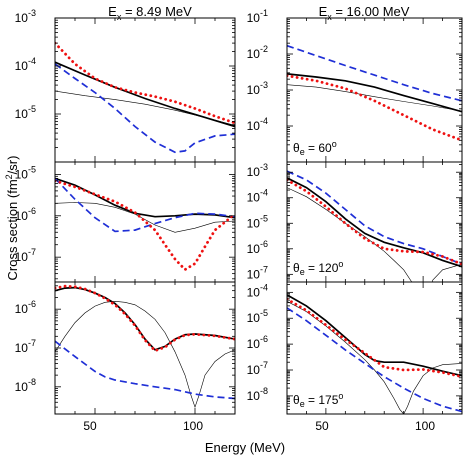 The width and height of the screenshot is (463, 459). I want to click on angle-annotation: θe = 120o, so click(318, 268).